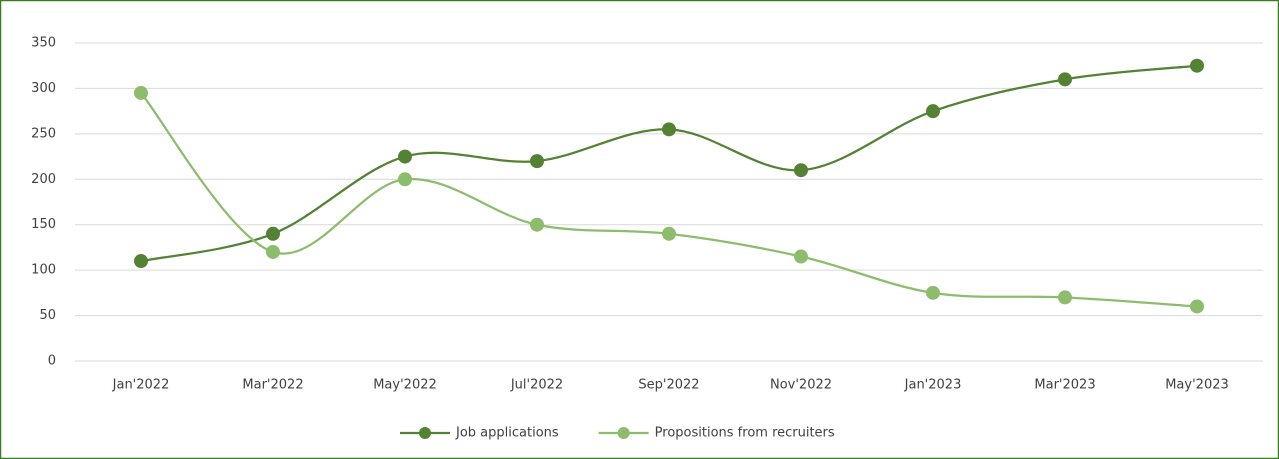 This screenshot has height=459, width=1279. I want to click on x-tick-label: Jan'2022, so click(141, 385).